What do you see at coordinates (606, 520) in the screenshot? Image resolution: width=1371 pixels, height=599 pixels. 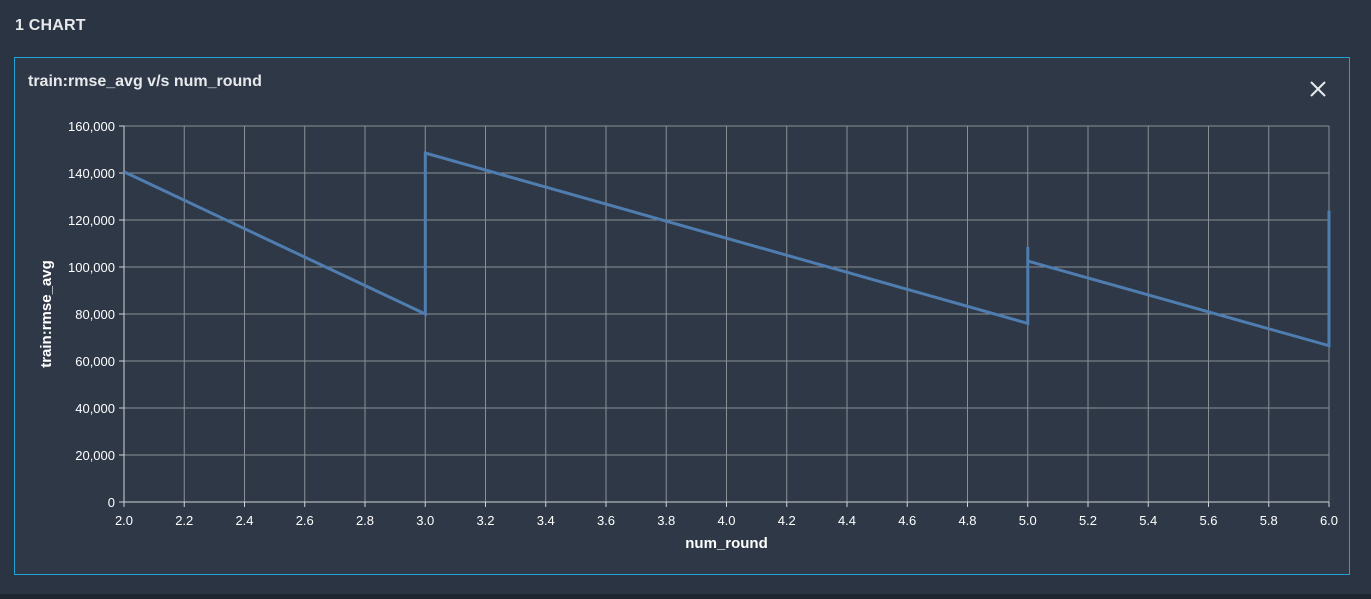 I see `x-tick-label: 3.6` at bounding box center [606, 520].